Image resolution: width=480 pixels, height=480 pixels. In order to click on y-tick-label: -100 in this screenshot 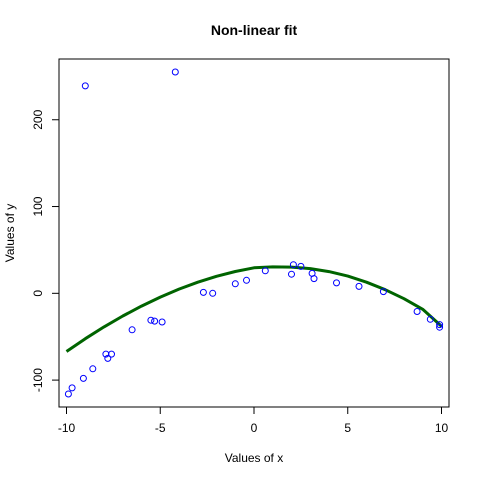, I will do `click(38, 380)`.